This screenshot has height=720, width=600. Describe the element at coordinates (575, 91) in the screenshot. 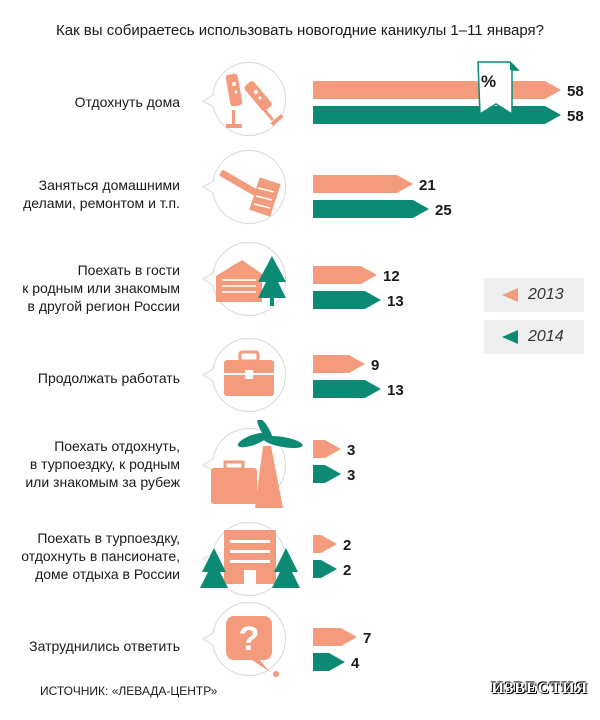

I see `value-label-2013-0: 58` at that location.